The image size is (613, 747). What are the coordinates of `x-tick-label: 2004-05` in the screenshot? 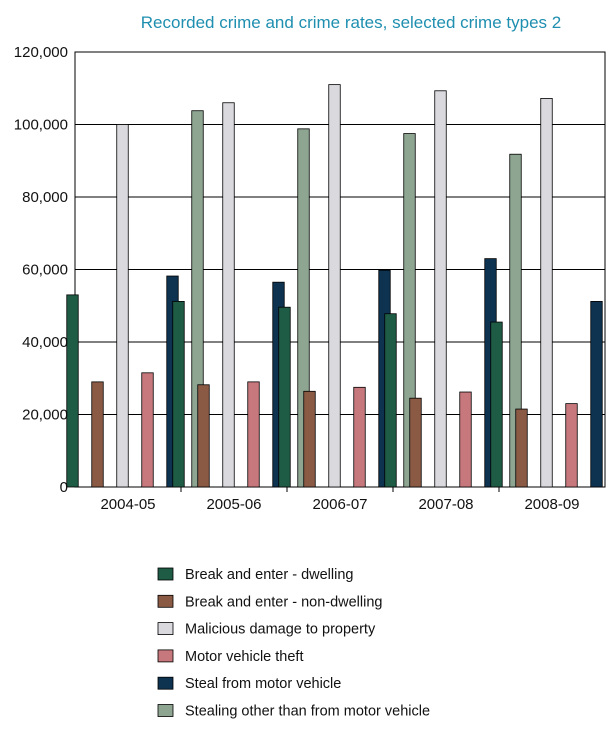 It's located at (127, 504).